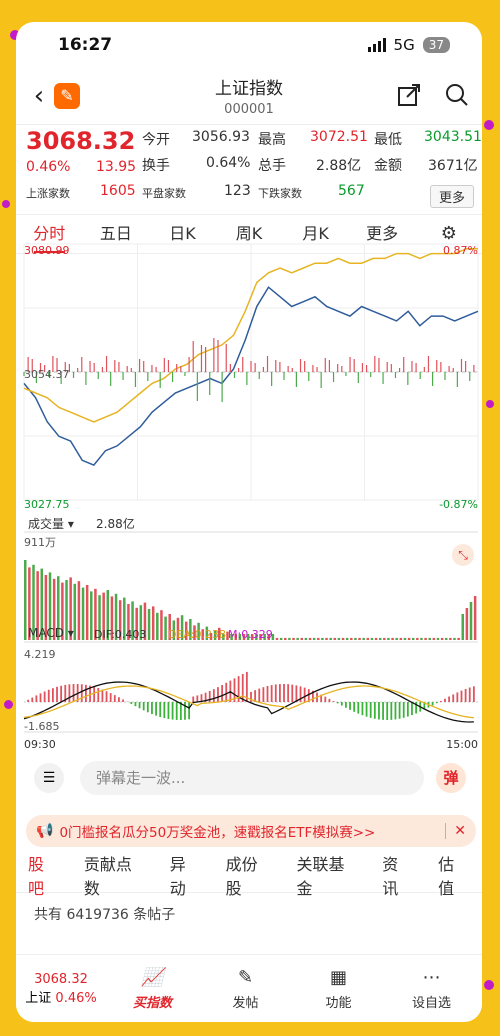 Image resolution: width=500 pixels, height=1036 pixels. Describe the element at coordinates (388, 140) in the screenshot. I see `low-label: 最低` at that location.